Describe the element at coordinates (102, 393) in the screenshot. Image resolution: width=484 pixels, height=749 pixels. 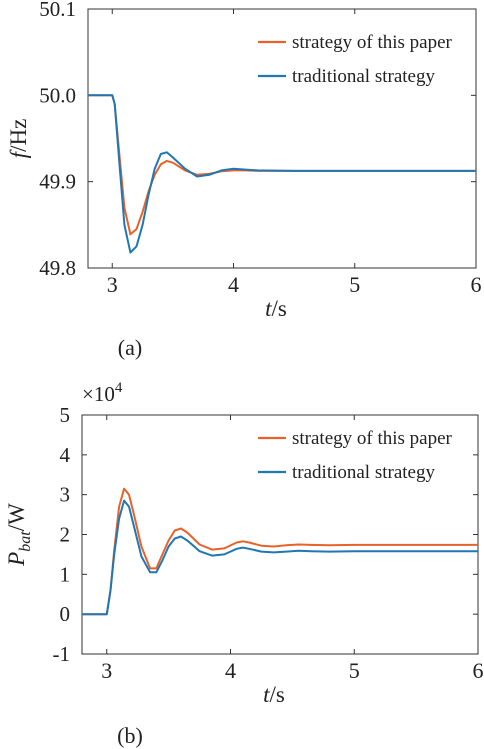
I see `y-scale-multiplier: ×10⁴` at that location.